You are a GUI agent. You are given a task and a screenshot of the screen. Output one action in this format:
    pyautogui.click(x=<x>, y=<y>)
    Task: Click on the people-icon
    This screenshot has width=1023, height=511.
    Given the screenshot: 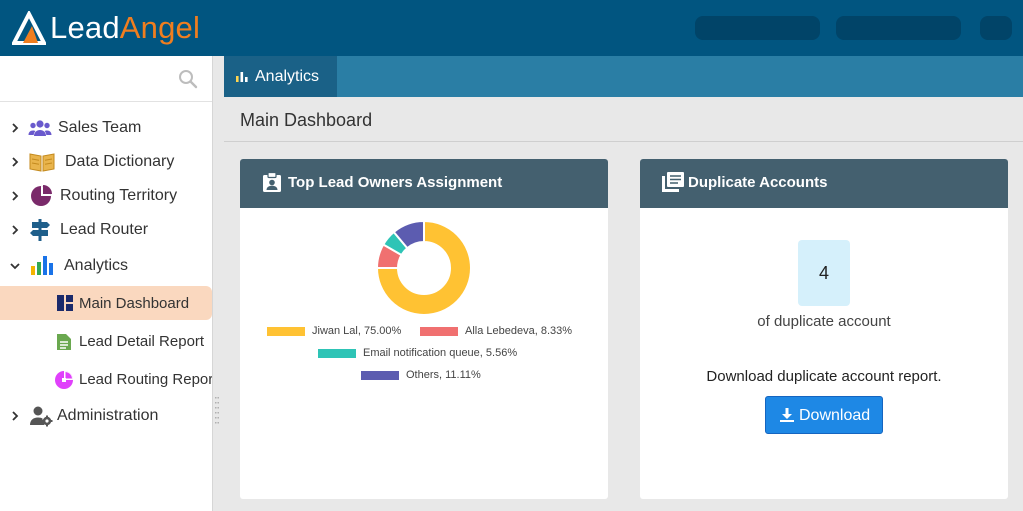 What is the action you would take?
    pyautogui.click(x=40, y=128)
    